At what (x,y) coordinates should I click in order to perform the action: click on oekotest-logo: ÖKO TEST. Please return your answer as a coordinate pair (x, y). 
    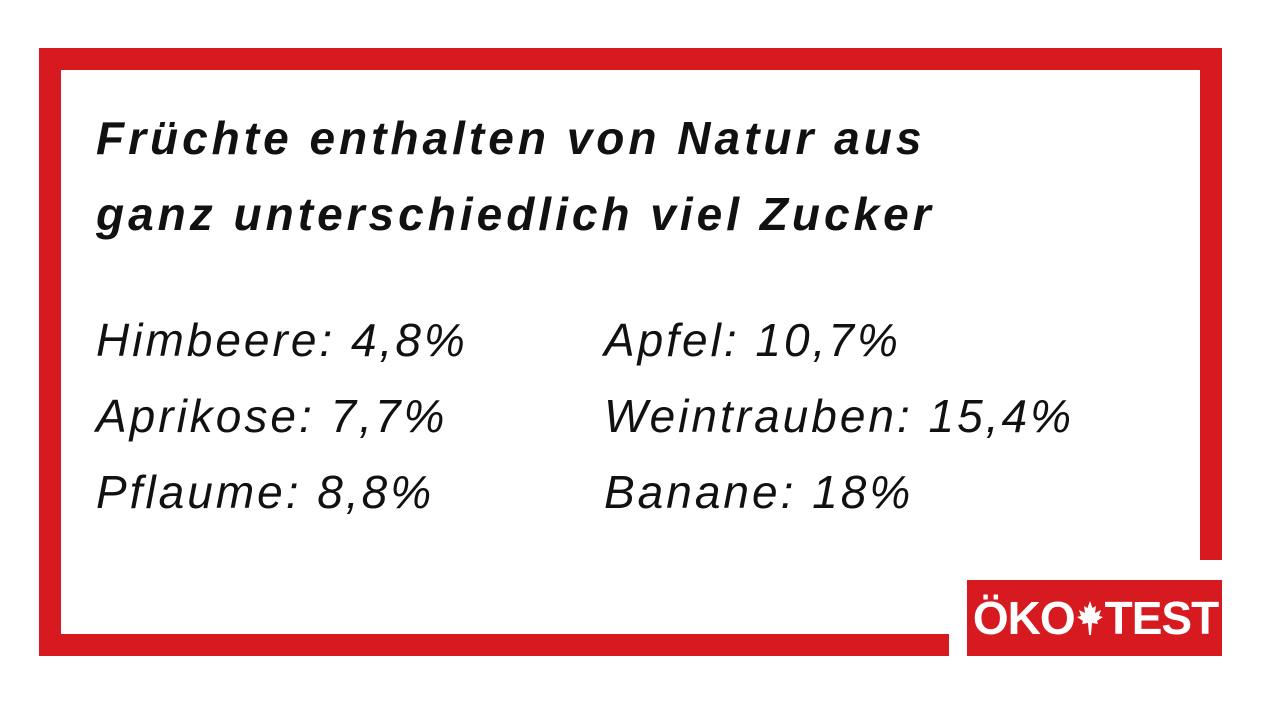
    Looking at the image, I should click on (1094, 618).